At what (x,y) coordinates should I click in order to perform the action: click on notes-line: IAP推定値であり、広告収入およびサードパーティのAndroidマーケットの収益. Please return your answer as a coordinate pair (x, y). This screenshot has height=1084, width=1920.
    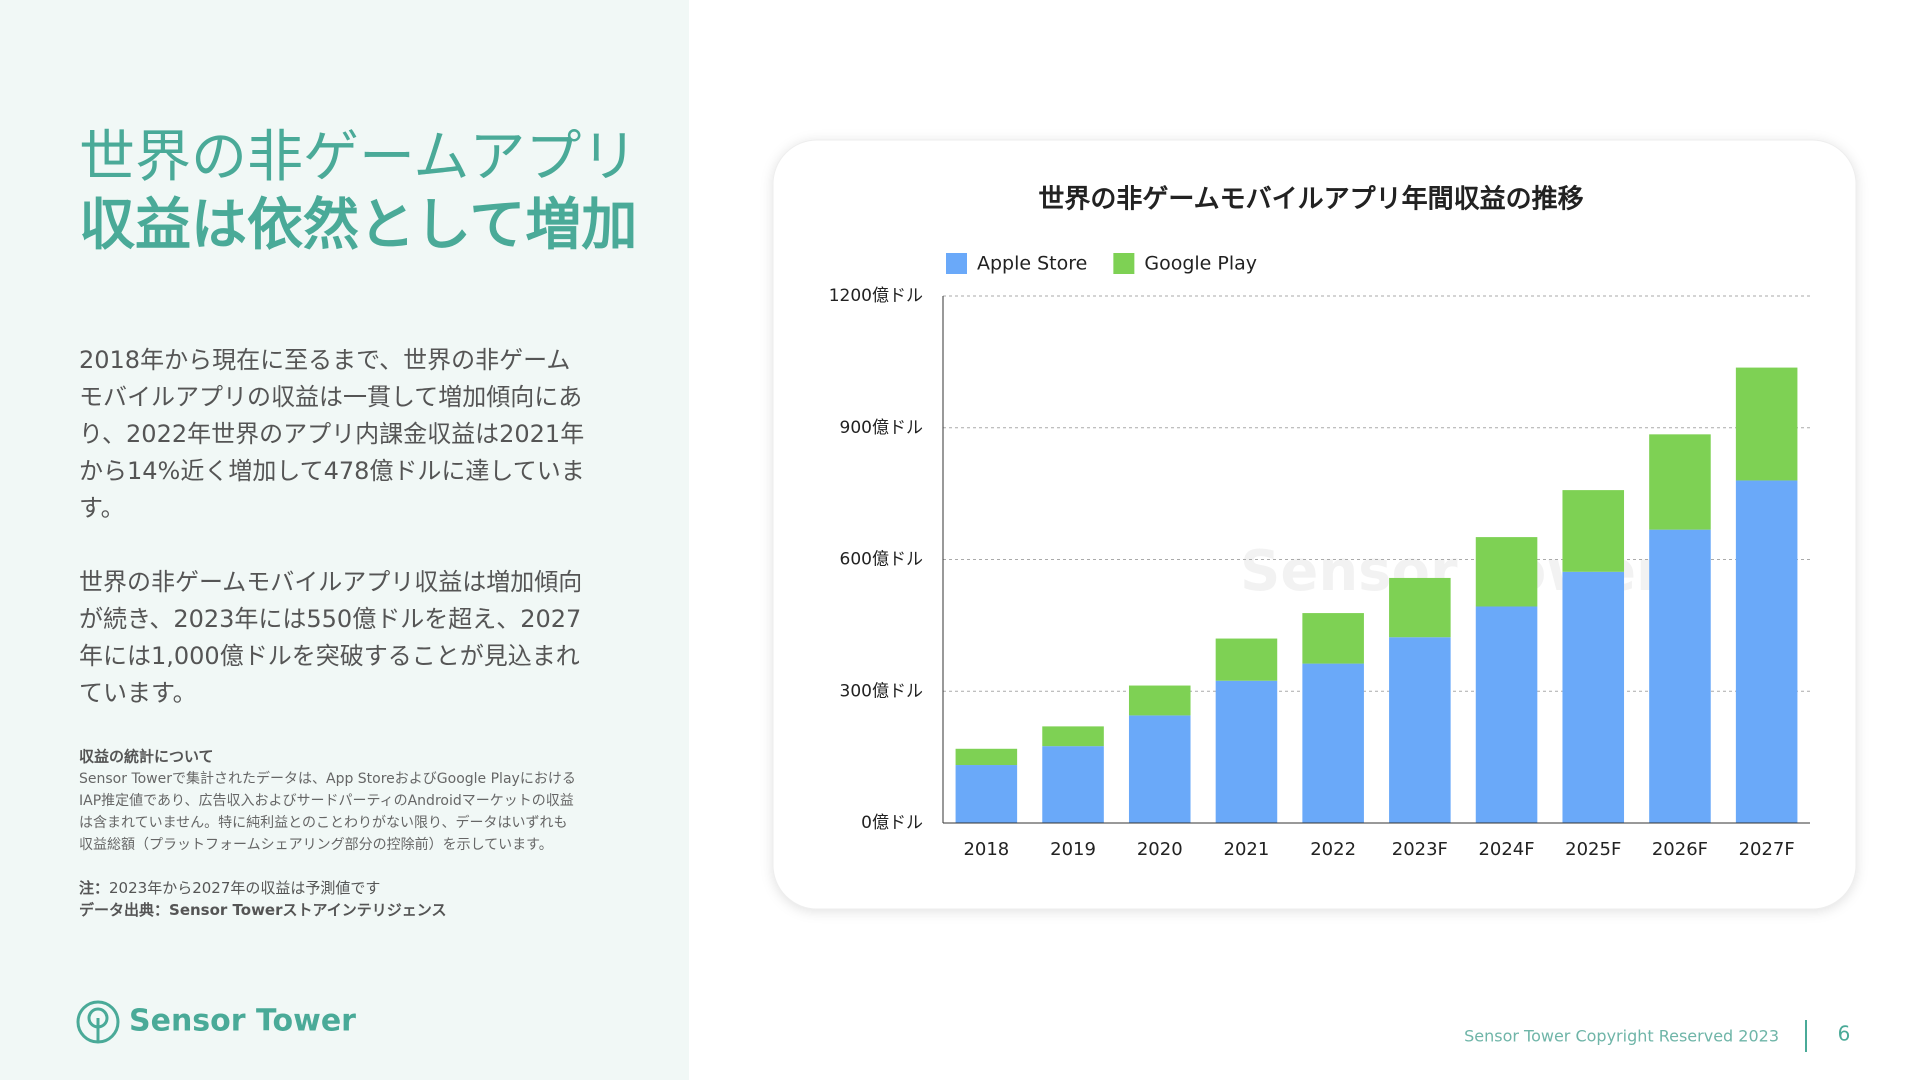
    Looking at the image, I should click on (326, 801).